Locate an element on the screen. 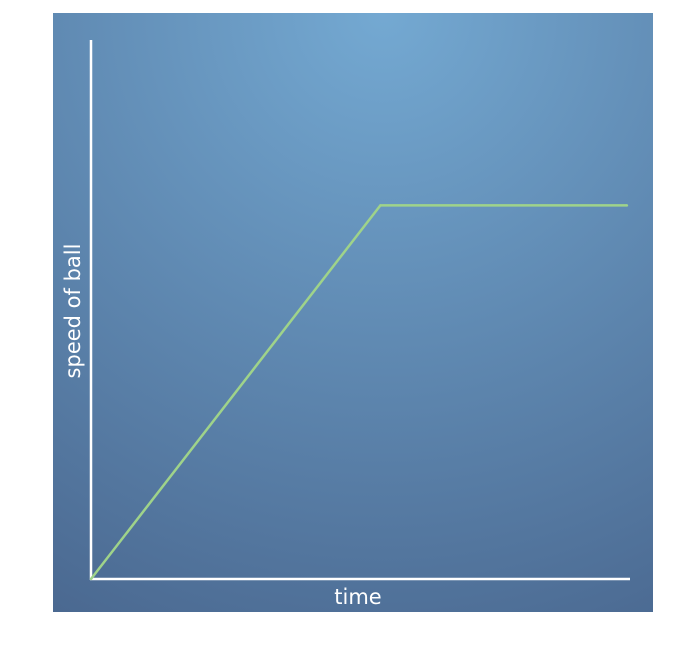  x-axis-label: time is located at coordinates (357, 597).